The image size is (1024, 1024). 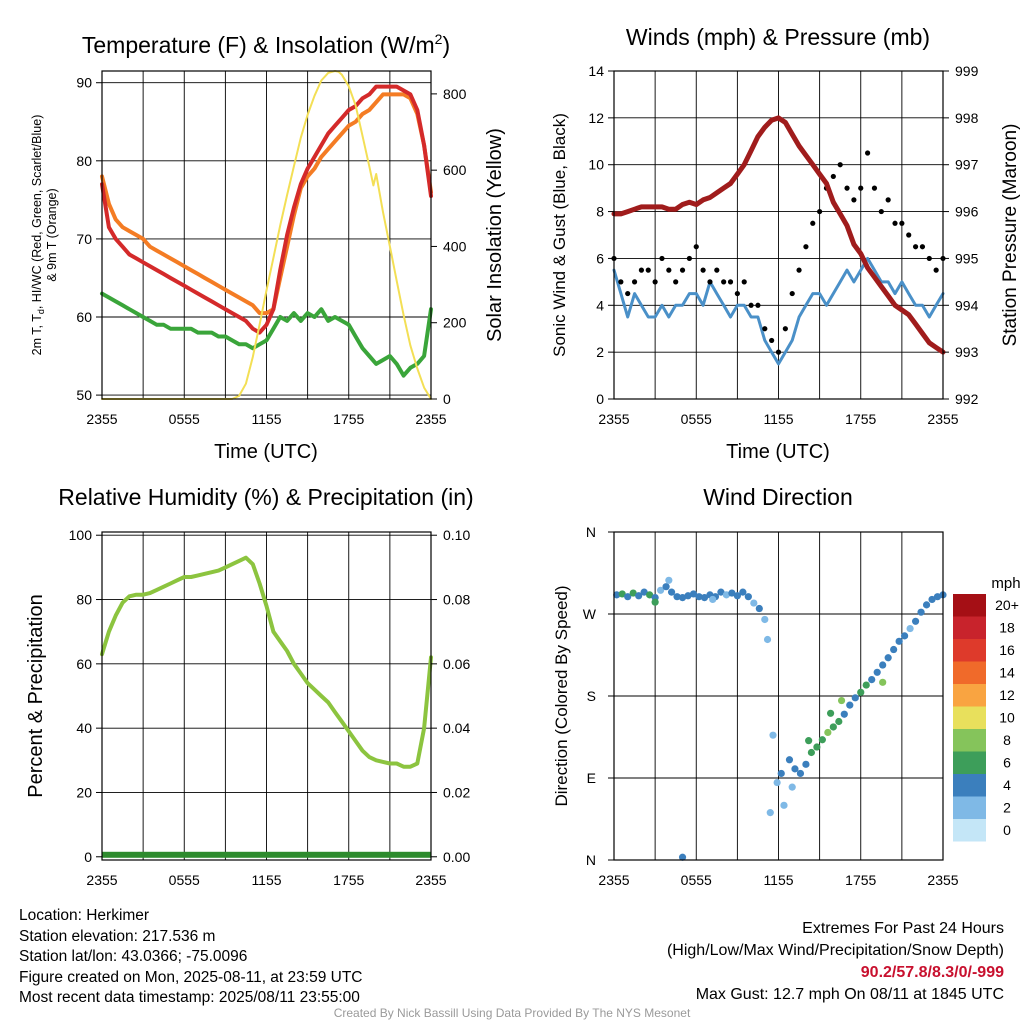 What do you see at coordinates (860, 419) in the screenshot?
I see `winds-xtick-label: 1755` at bounding box center [860, 419].